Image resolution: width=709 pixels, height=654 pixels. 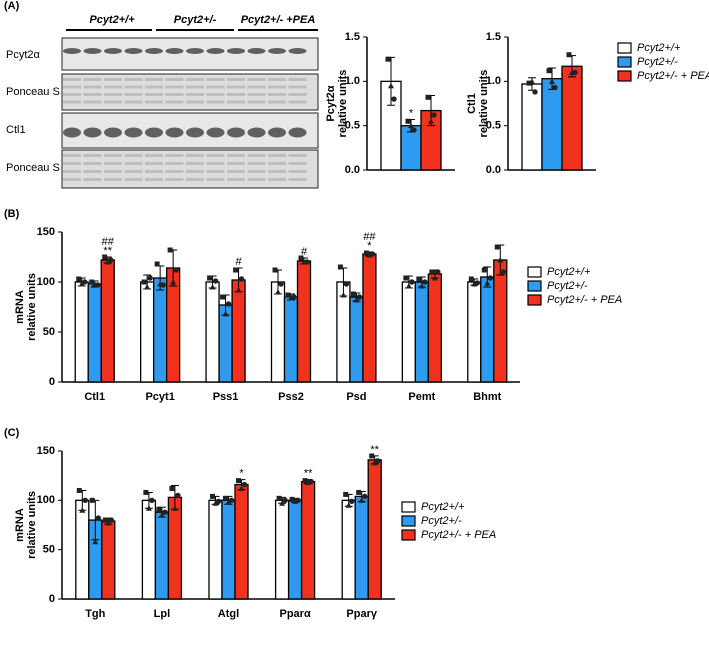 I want to click on x-tick-label: Pparα, so click(x=294, y=614).